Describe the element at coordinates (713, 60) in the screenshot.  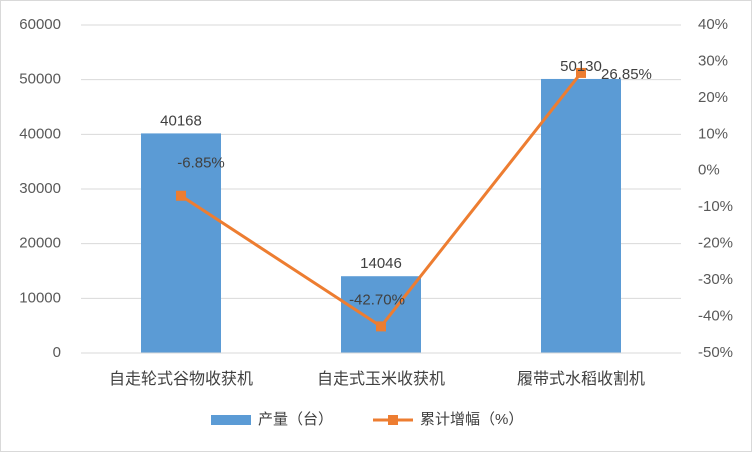
I see `y-right-tick-label: 30%` at that location.